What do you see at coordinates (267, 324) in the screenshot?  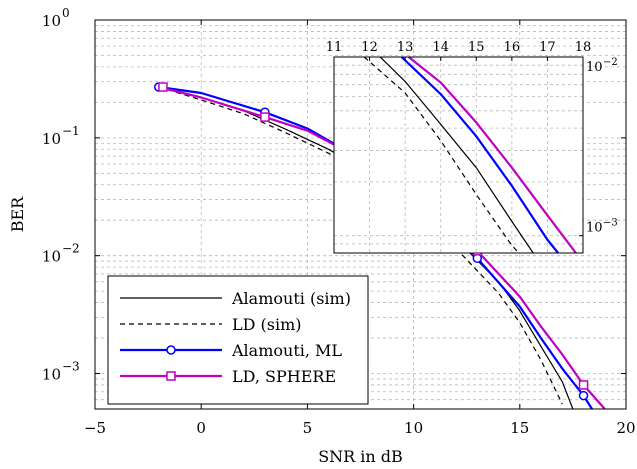 I see `legend-label: LD (sim)` at bounding box center [267, 324].